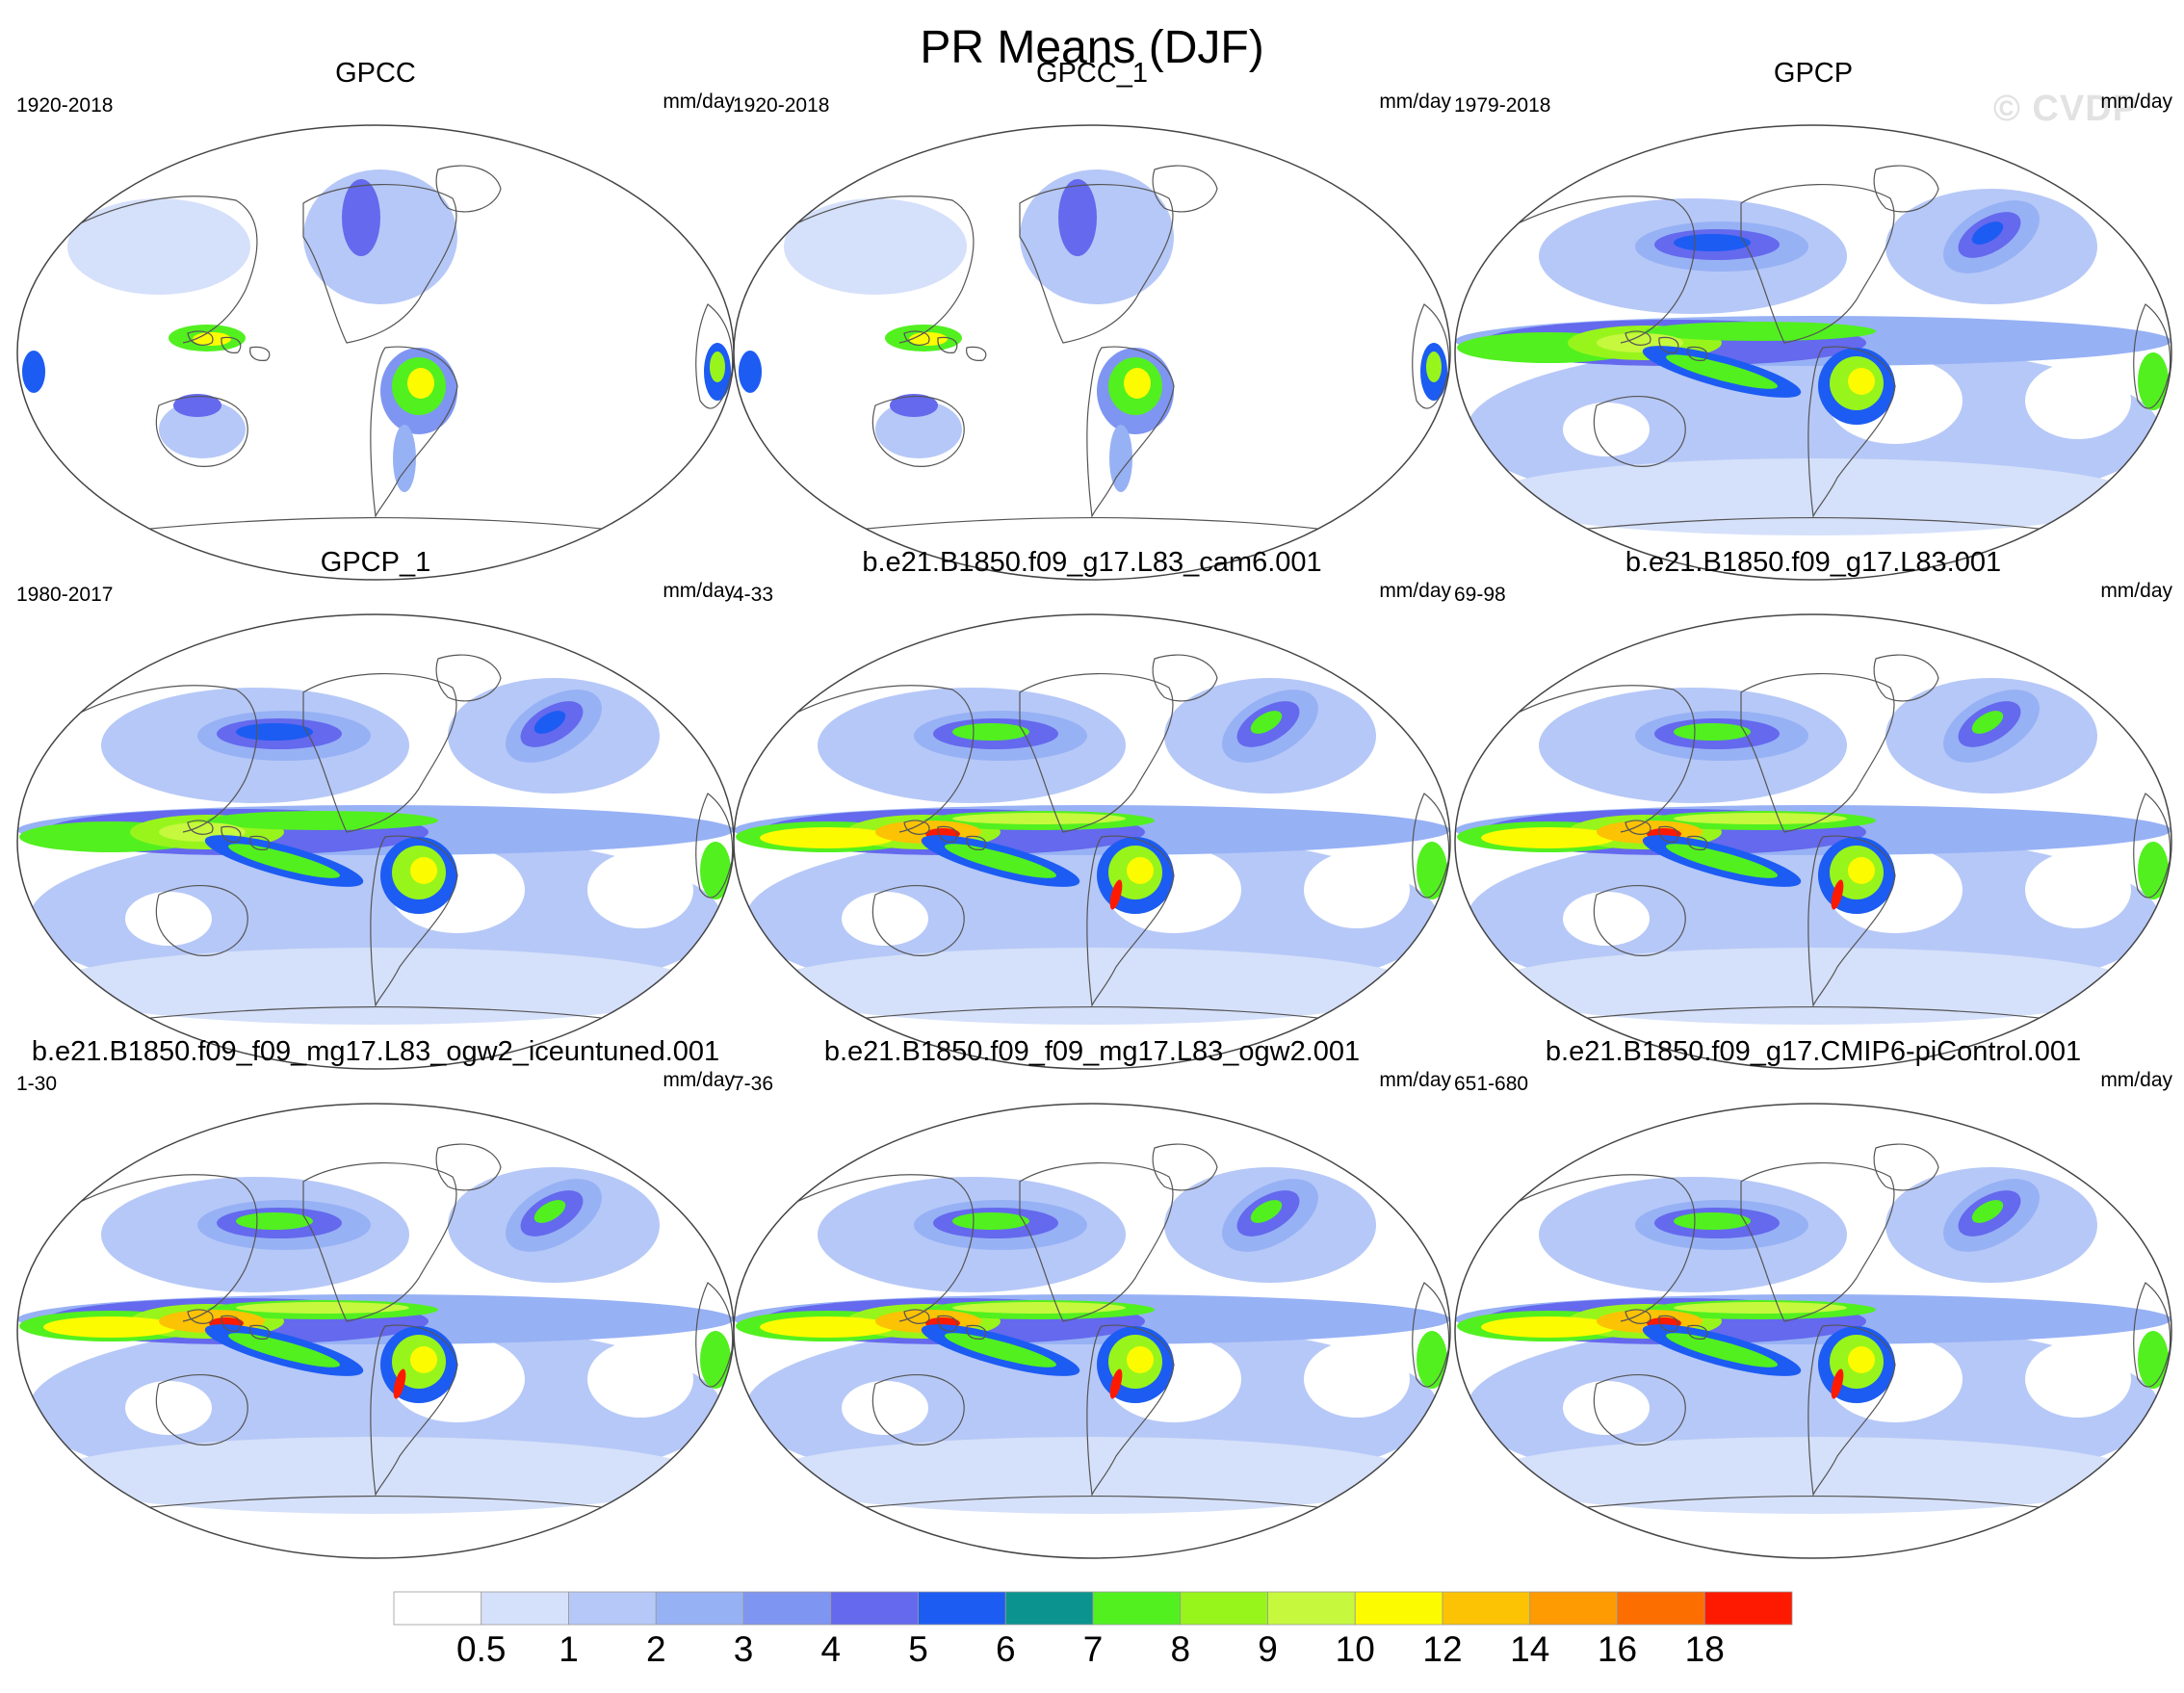  What do you see at coordinates (875, 246) in the screenshot?
I see `asia-land` at bounding box center [875, 246].